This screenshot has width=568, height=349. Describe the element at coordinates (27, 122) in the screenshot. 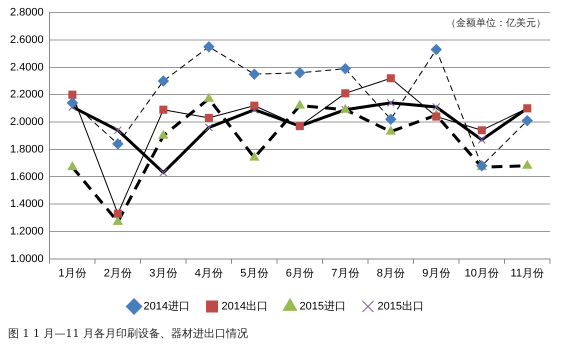

I see `y-tick-label: 2.0000` at that location.